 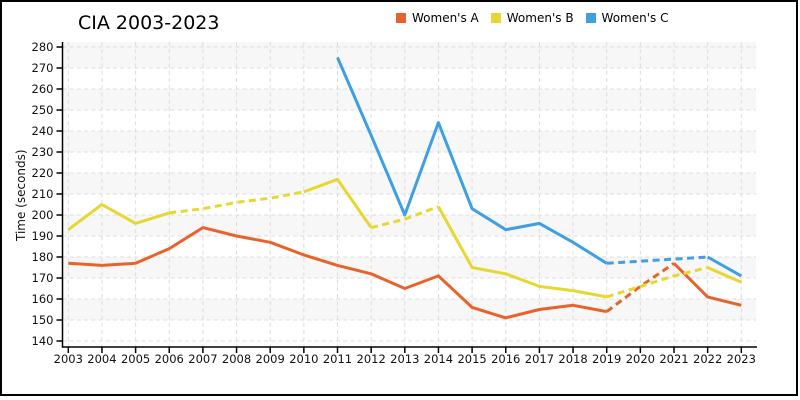 What do you see at coordinates (68, 359) in the screenshot?
I see `x-tick-label: 2003` at bounding box center [68, 359].